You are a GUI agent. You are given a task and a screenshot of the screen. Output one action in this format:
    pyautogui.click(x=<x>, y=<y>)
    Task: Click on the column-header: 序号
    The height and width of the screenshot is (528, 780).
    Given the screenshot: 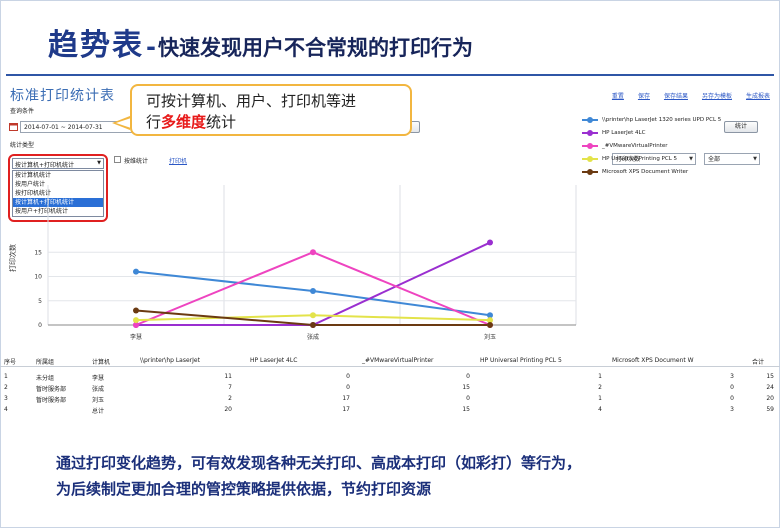 What is the action you would take?
    pyautogui.click(x=10, y=362)
    